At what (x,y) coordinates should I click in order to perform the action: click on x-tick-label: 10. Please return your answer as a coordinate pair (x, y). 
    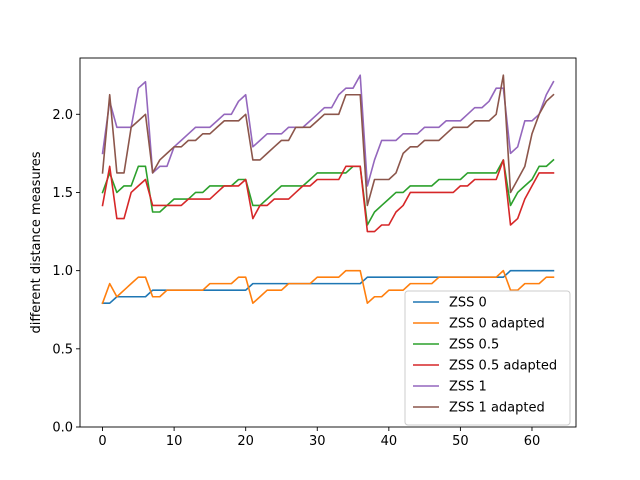
    Looking at the image, I should click on (174, 441).